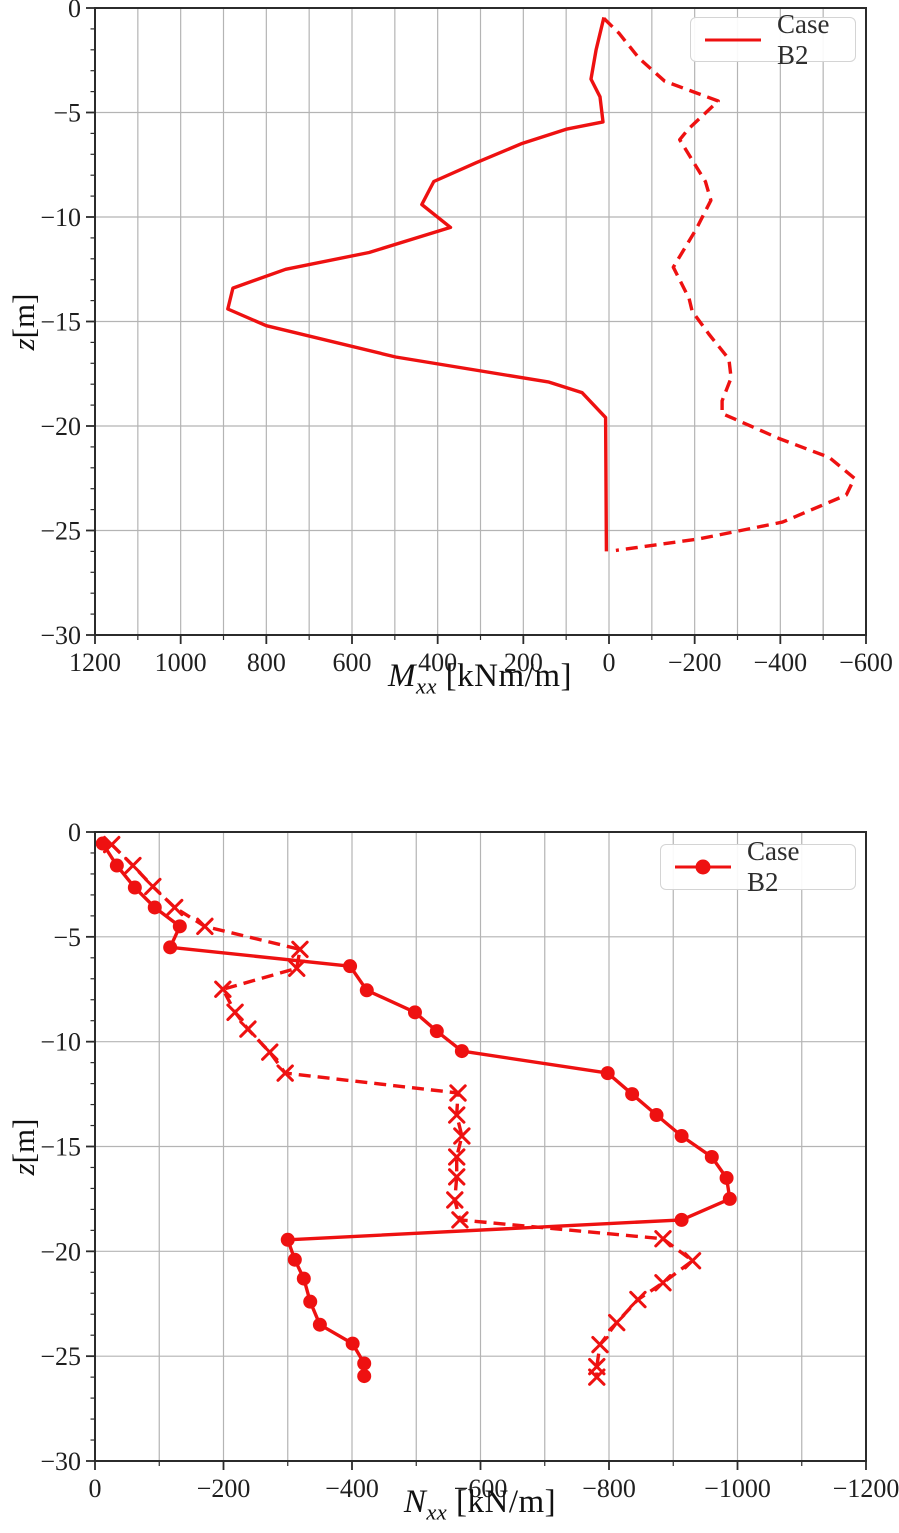  I want to click on x-tick-label: 400, so click(437, 662).